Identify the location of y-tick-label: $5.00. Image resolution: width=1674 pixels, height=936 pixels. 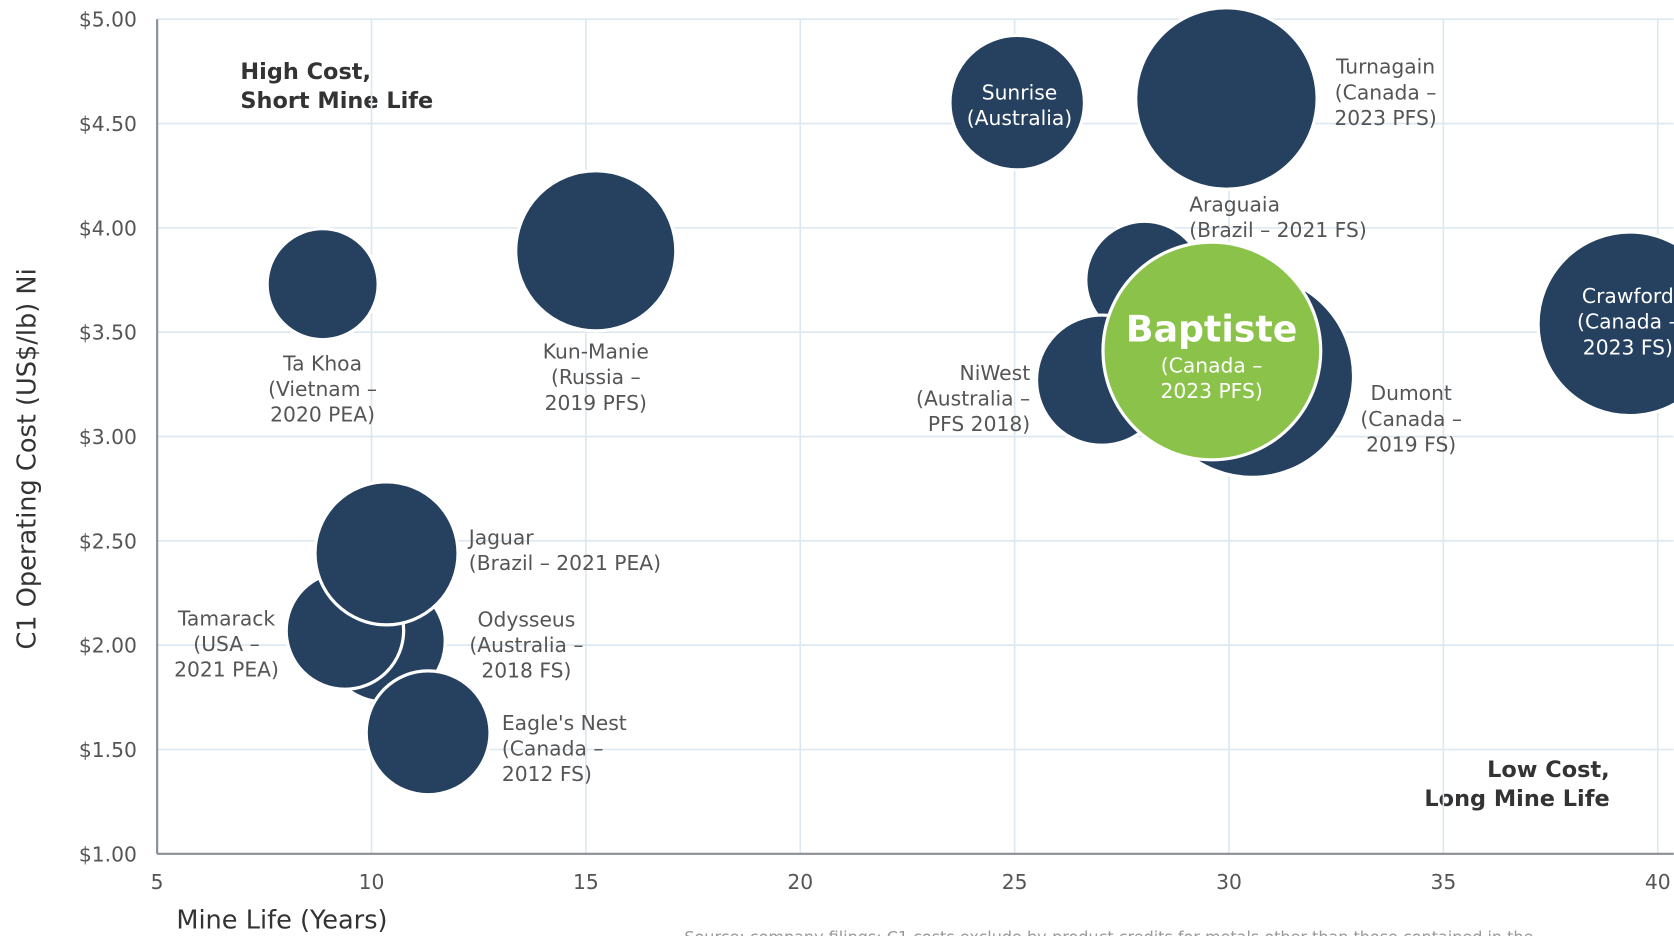
(108, 20).